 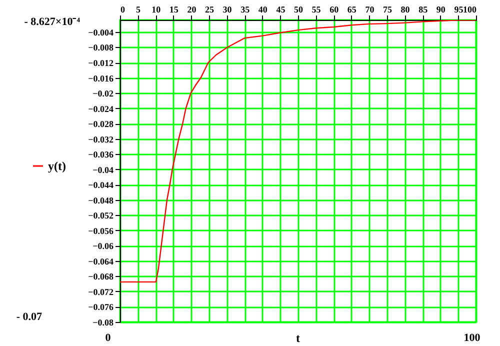 I want to click on y-tick-label: −0.032, so click(x=101, y=139).